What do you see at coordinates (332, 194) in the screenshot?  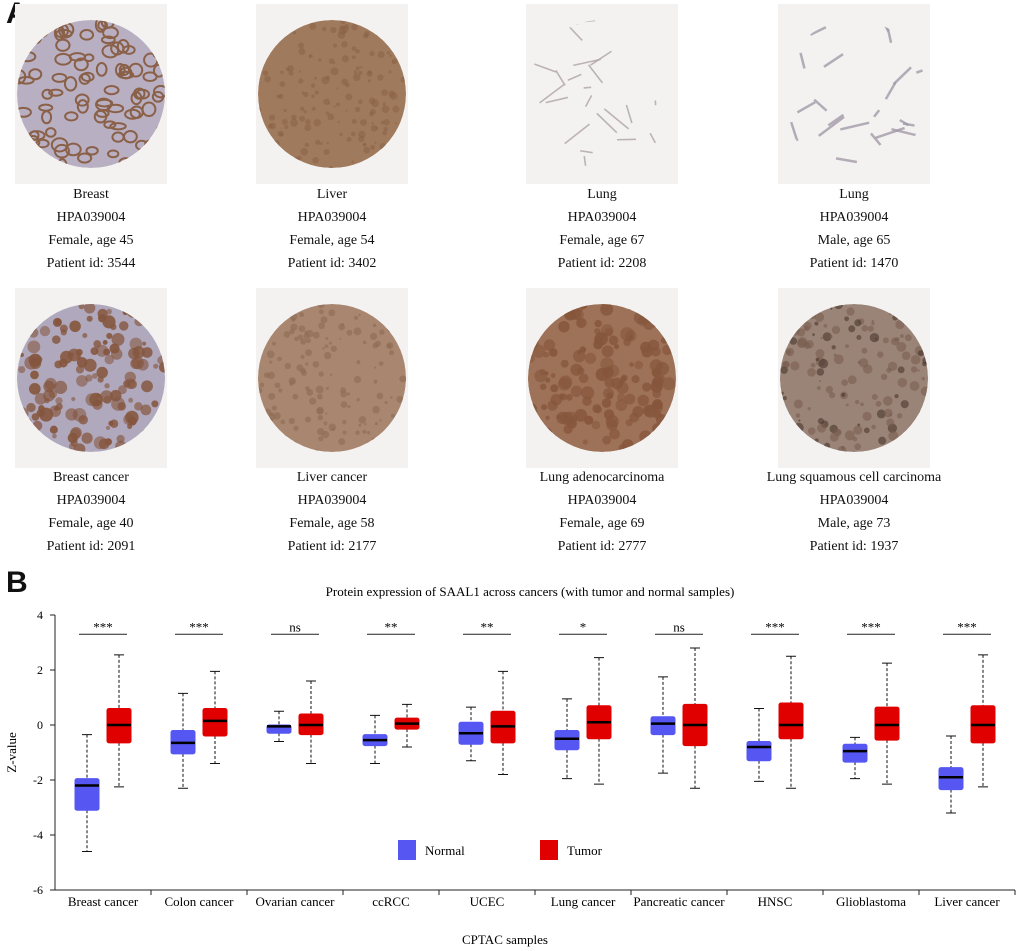 I see `tissue-name: Liver` at bounding box center [332, 194].